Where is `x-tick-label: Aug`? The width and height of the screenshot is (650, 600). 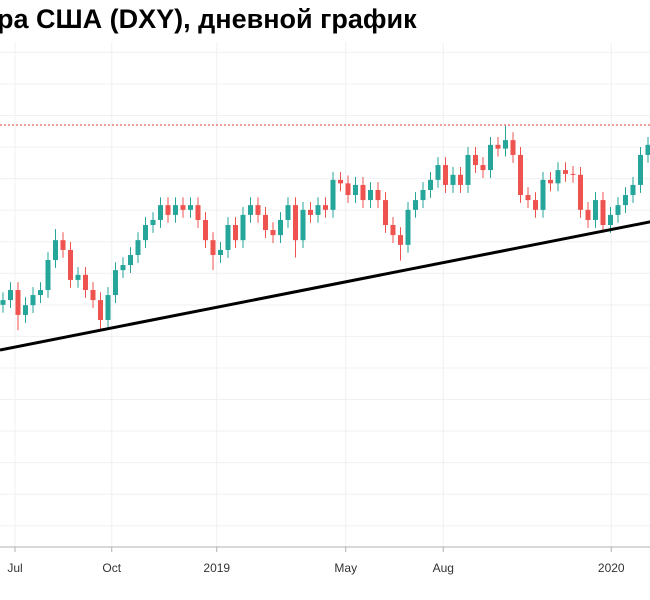
x-tick-label: Aug is located at coordinates (443, 568).